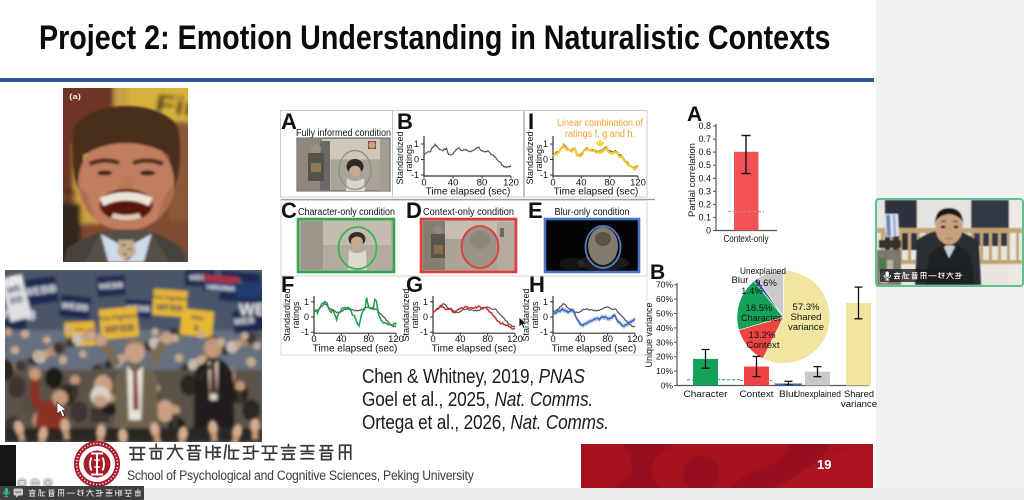 This screenshot has height=500, width=1024. What do you see at coordinates (762, 335) in the screenshot?
I see `svg-text: 13.2%` at bounding box center [762, 335].